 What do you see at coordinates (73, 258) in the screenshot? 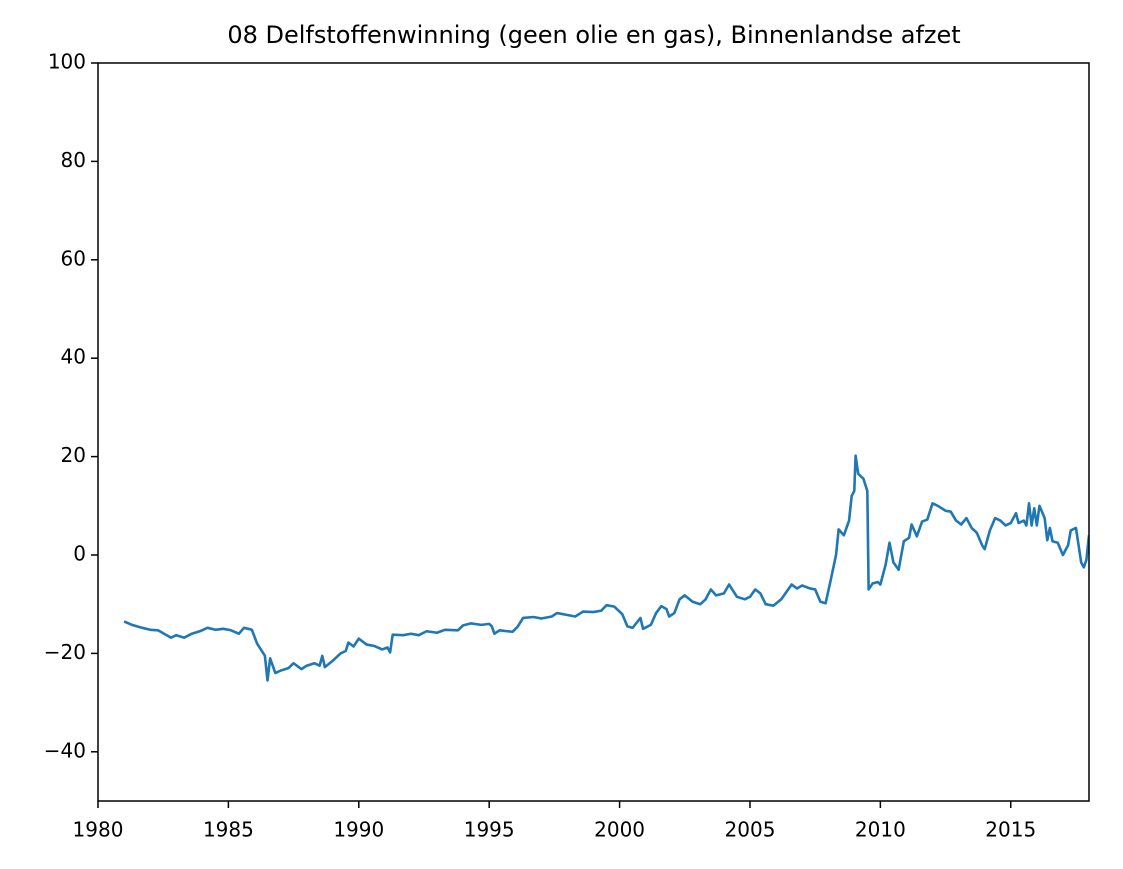
I see `y-tick-label: 60` at bounding box center [73, 258].